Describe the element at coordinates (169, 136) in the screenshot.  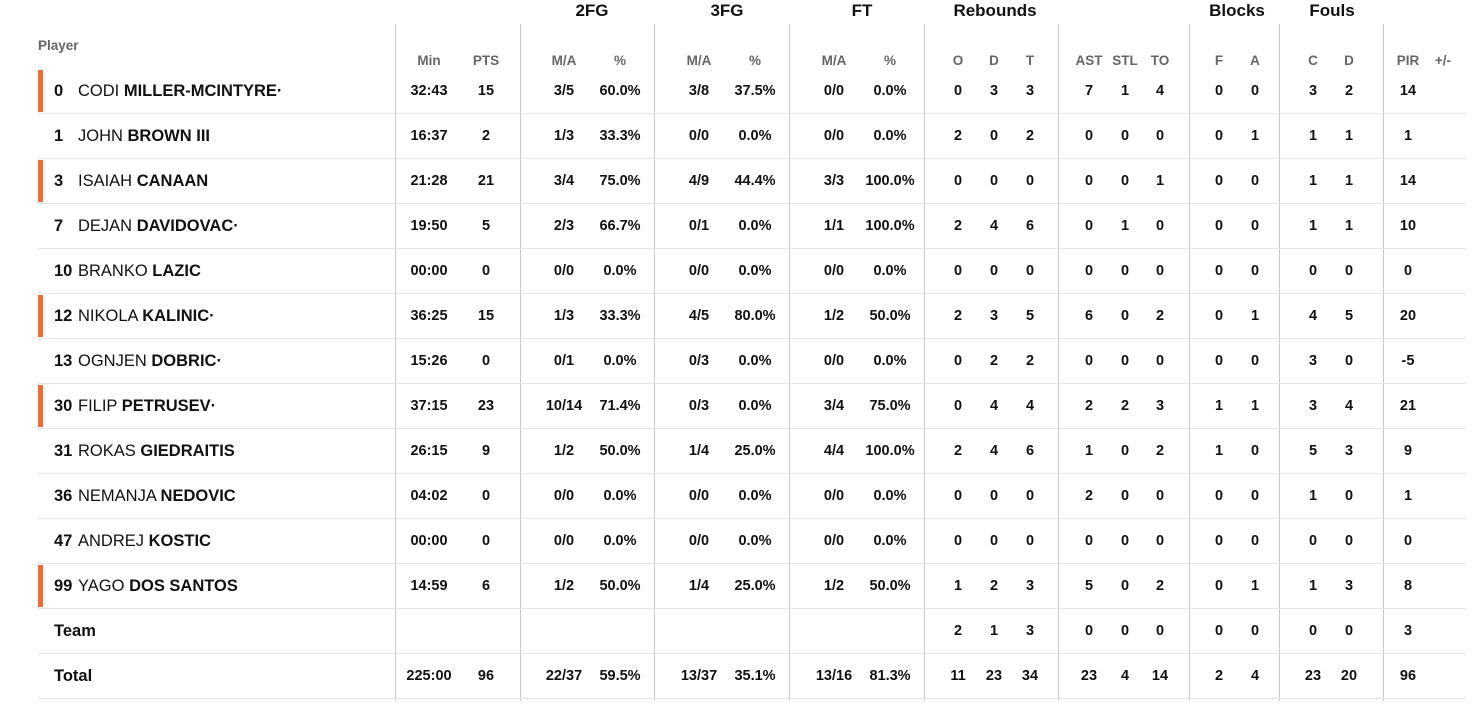
I see `player-last-name: BROWN III` at that location.